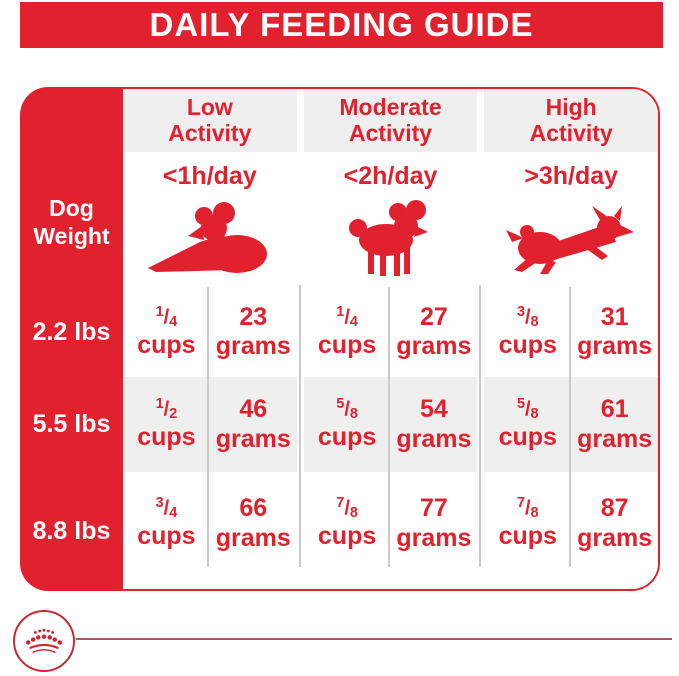 The image size is (679, 676). I want to click on grams-cell: 61 grams, so click(614, 424).